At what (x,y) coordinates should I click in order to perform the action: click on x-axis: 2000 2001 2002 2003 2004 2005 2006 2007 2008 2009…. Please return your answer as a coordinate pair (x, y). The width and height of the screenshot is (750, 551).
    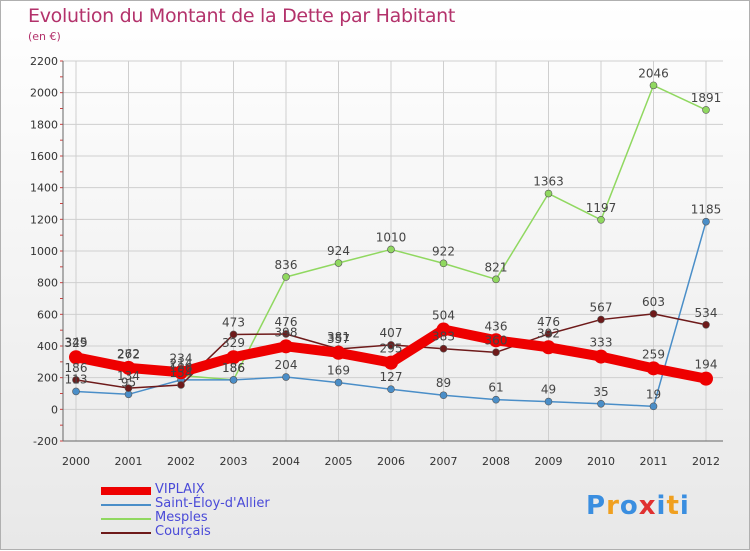
    Looking at the image, I should click on (392, 454).